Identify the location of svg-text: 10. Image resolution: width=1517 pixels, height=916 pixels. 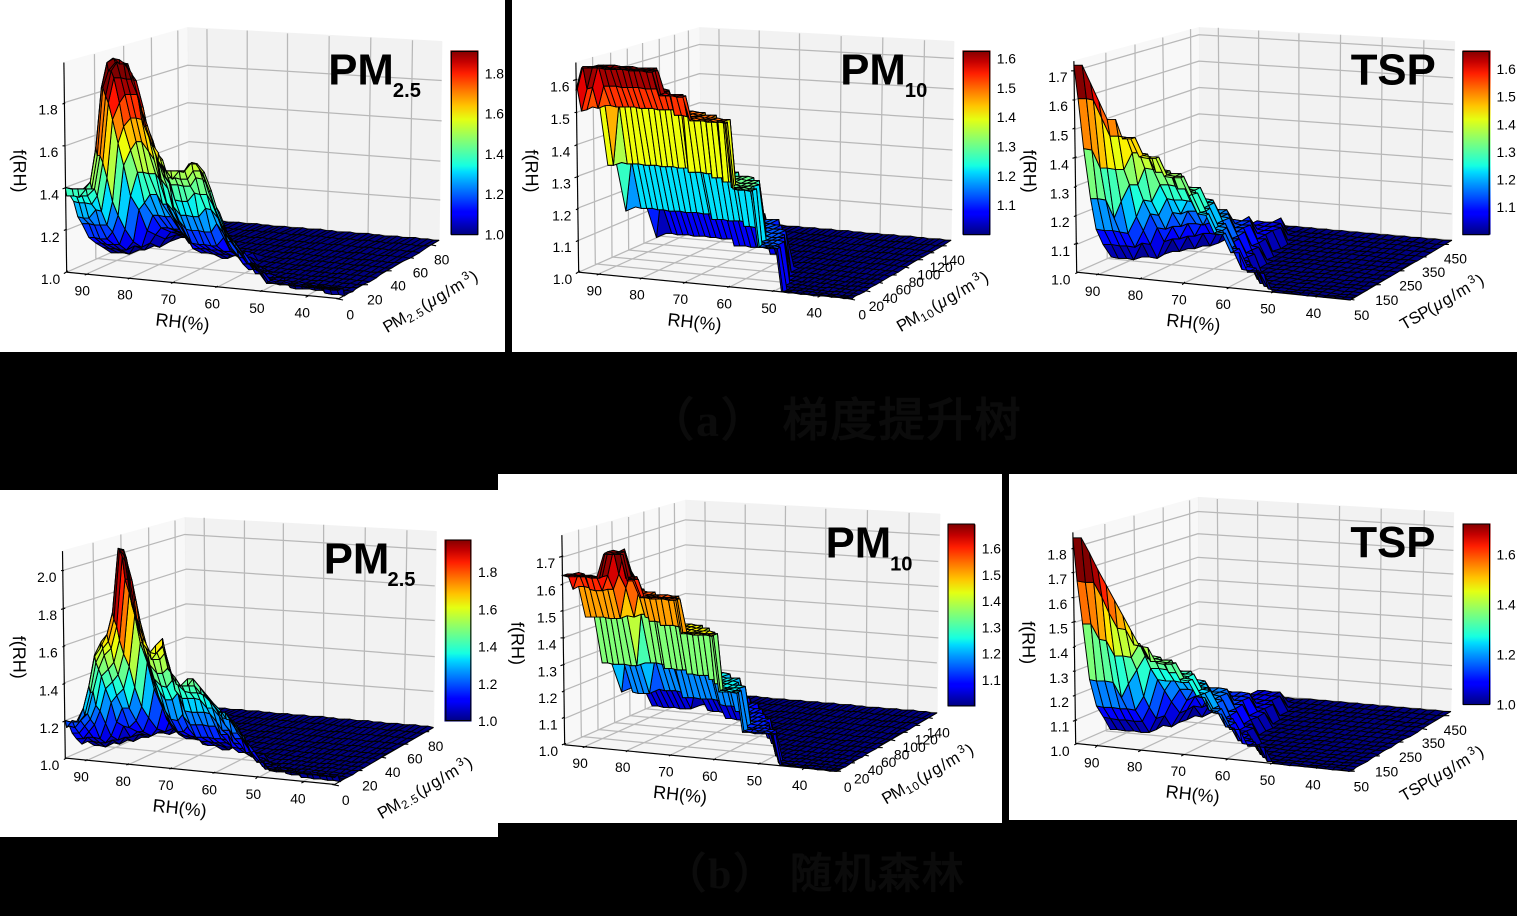
(901, 564).